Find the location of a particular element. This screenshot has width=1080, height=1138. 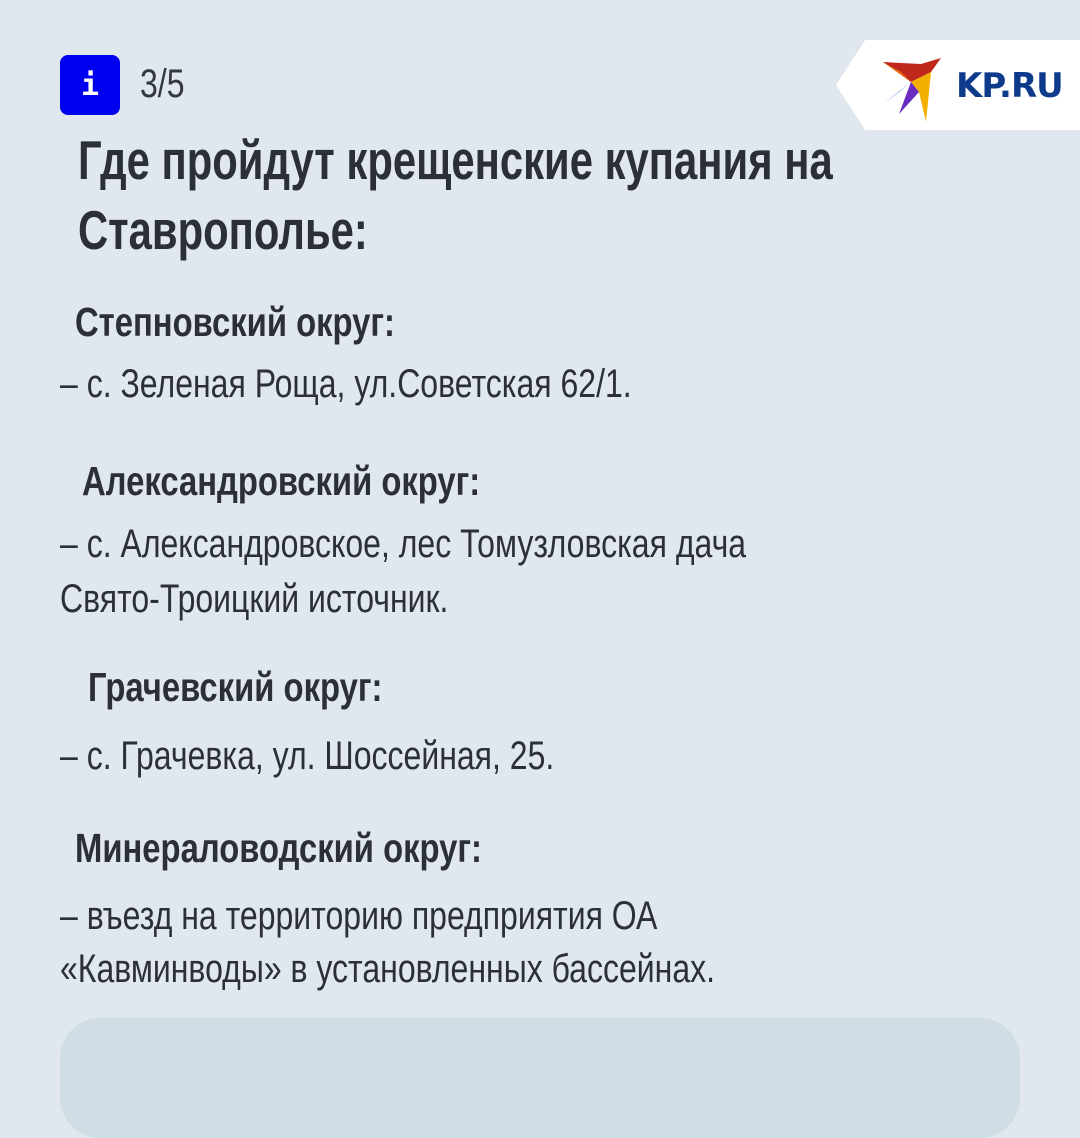

section-heading-stepnovsky: Степновский округ: is located at coordinates (235, 322).